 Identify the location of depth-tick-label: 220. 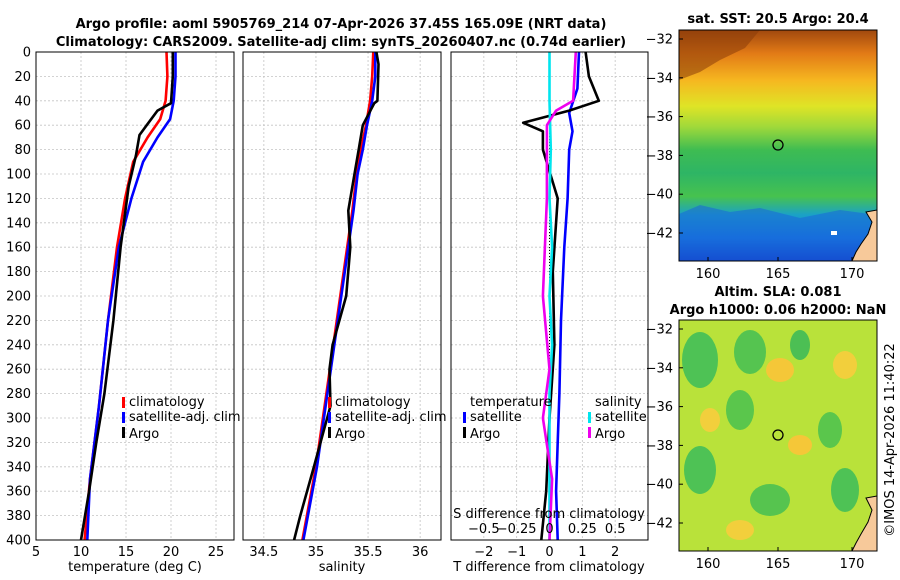
(18, 321).